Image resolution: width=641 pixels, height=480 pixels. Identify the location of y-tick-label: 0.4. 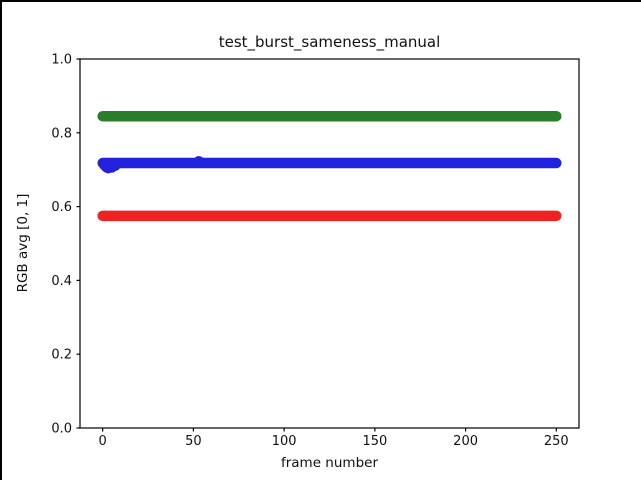
(61, 281).